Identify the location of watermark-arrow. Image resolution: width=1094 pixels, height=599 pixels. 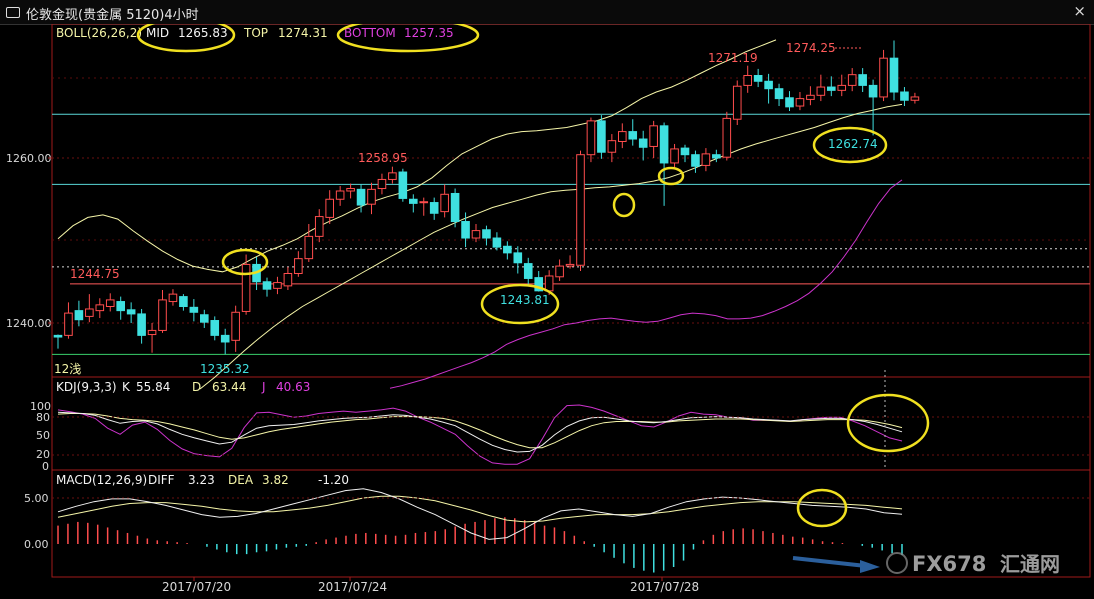
(829, 562).